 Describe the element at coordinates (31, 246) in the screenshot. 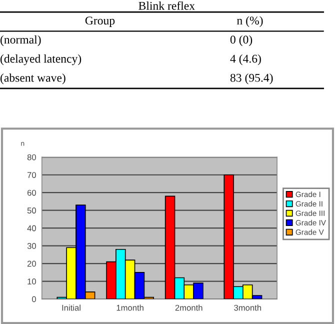

I see `y-tick-label: 30` at that location.